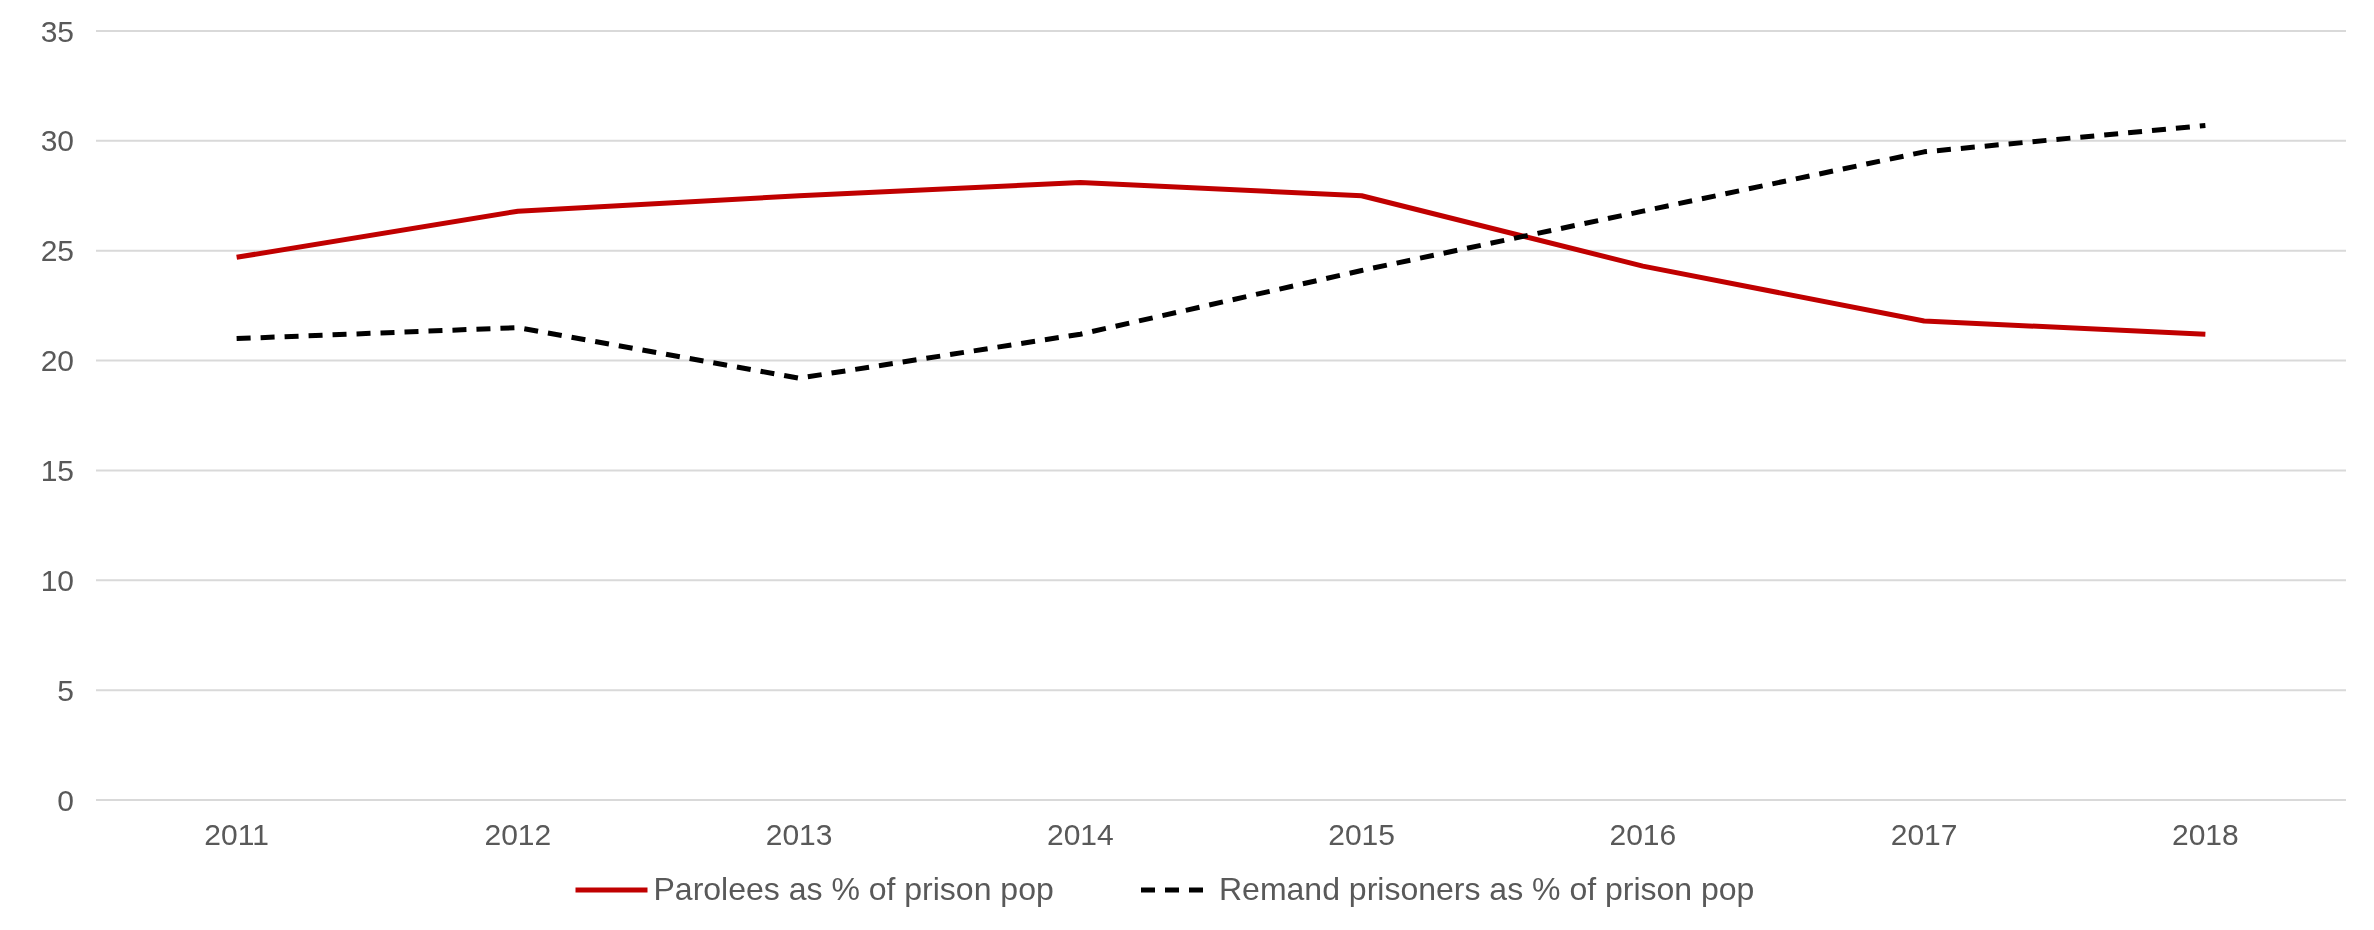 The image size is (2374, 930). I want to click on x-tick-label: 2012, so click(518, 834).